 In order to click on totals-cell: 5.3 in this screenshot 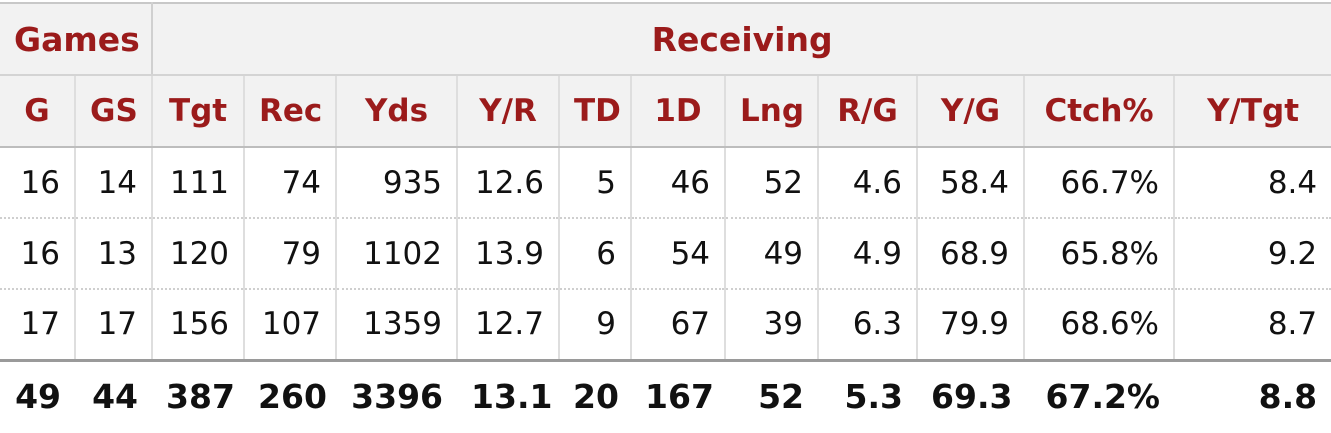, I will do `click(874, 397)`.